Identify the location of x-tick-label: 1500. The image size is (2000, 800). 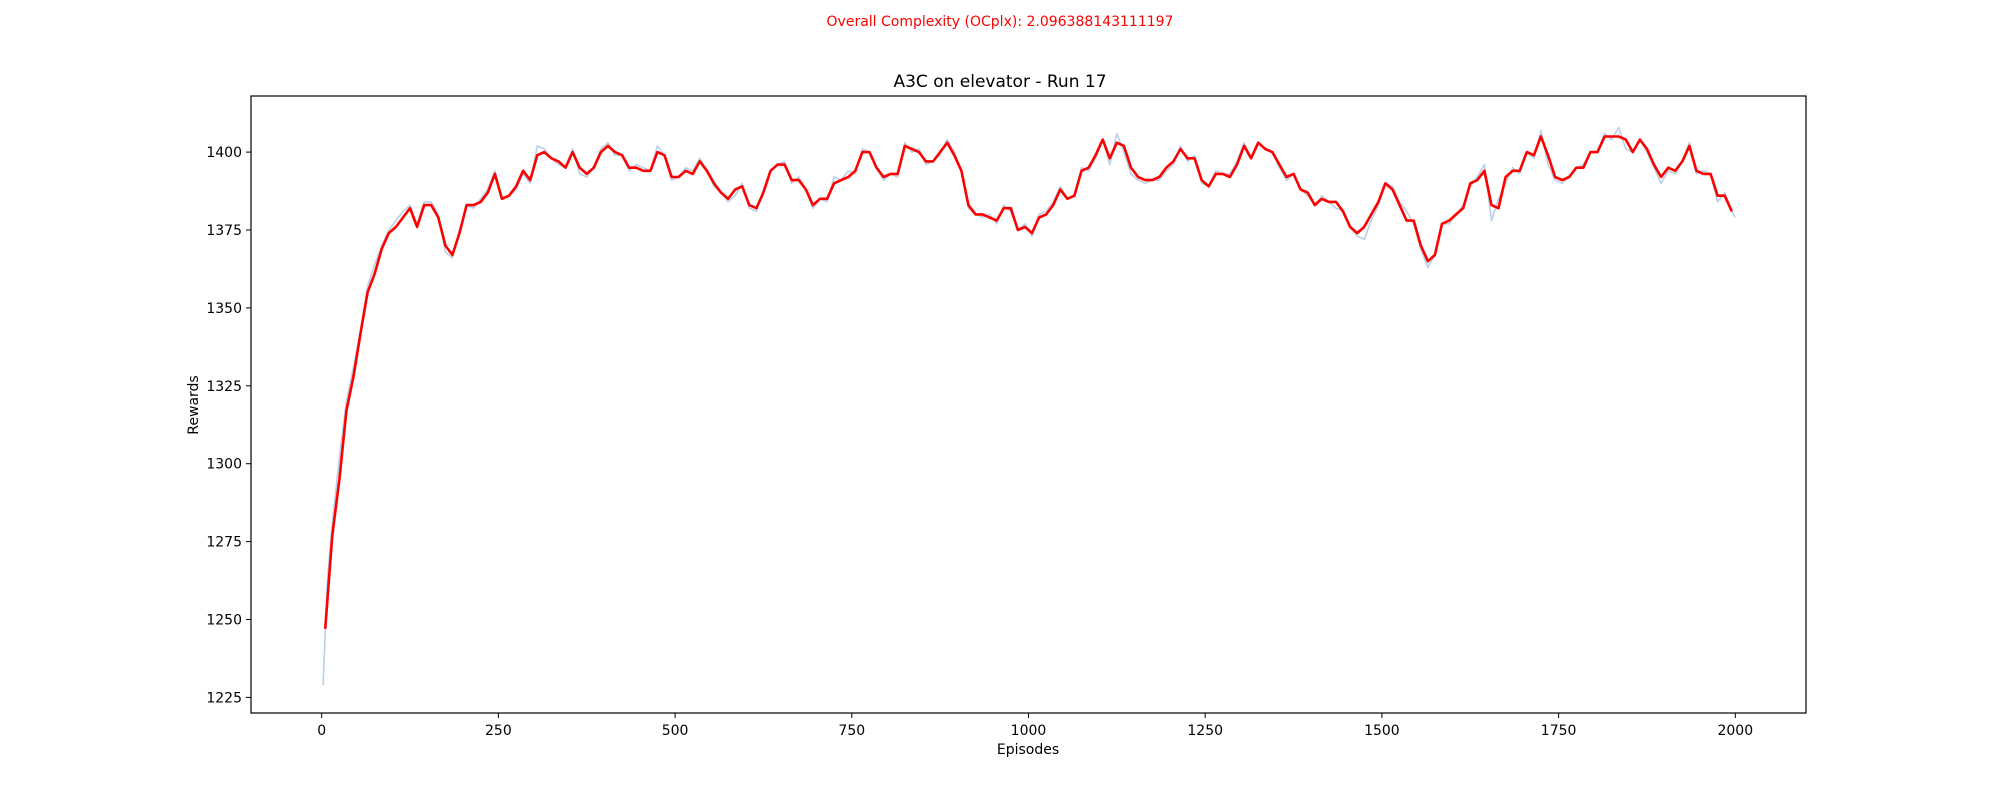
(1382, 731).